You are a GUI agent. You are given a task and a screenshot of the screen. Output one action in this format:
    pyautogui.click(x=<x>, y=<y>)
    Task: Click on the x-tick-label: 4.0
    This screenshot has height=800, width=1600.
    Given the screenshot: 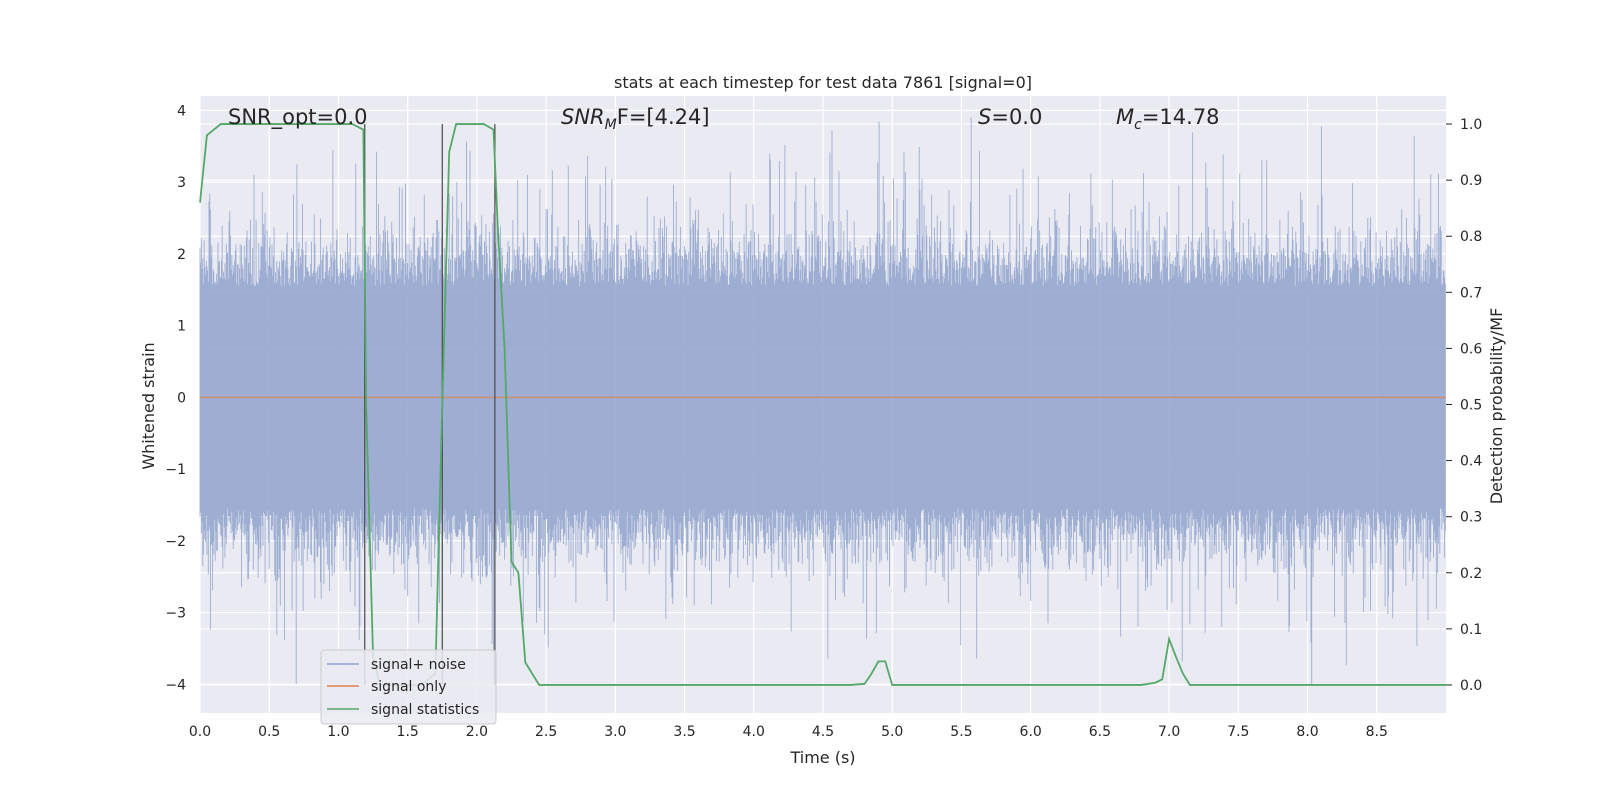 What is the action you would take?
    pyautogui.click(x=754, y=732)
    